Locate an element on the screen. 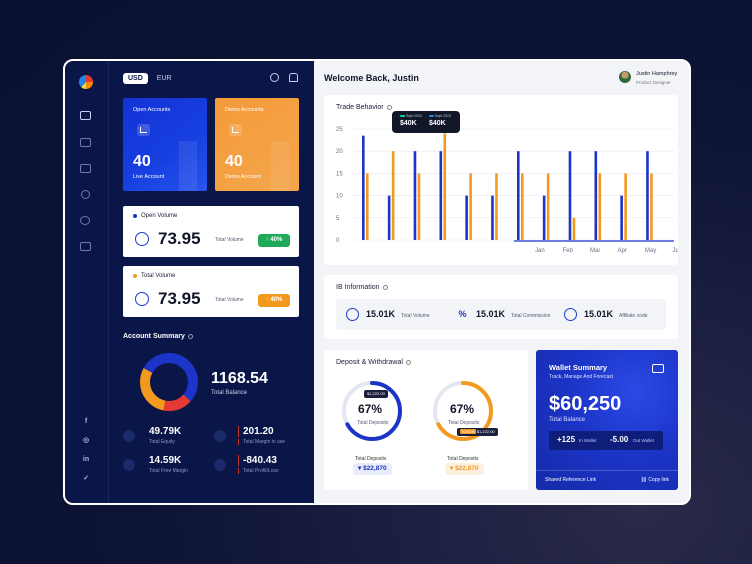  card-icon is located at coordinates (85, 246).